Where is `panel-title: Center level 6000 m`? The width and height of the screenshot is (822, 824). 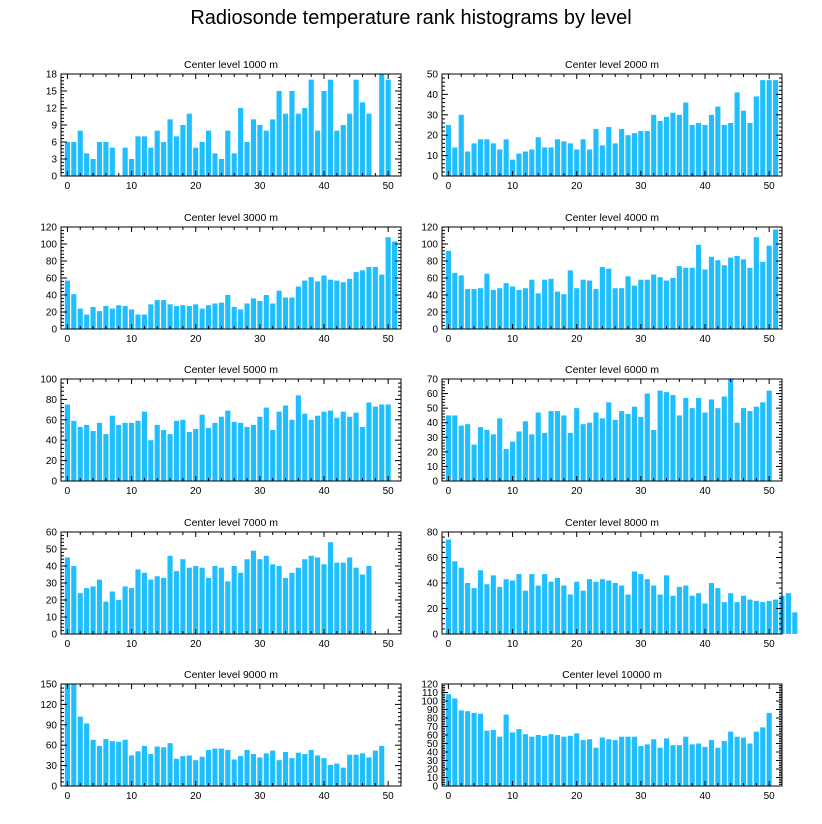
panel-title: Center level 6000 m is located at coordinates (612, 370).